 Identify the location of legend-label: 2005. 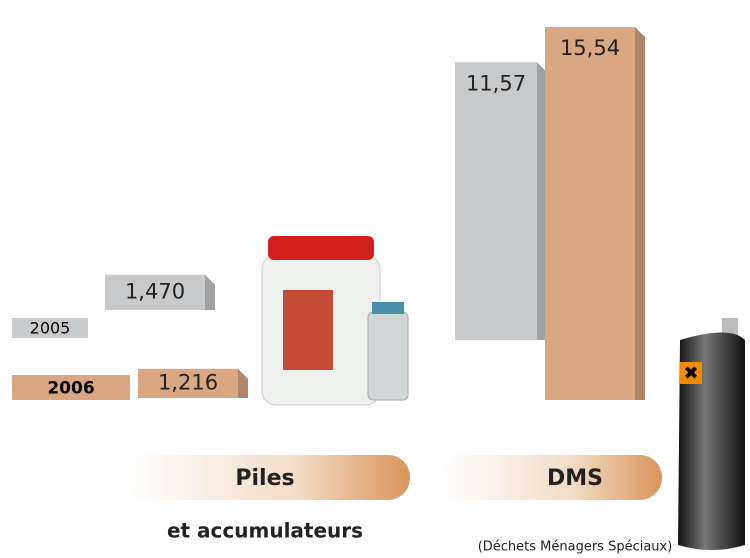
(50, 328).